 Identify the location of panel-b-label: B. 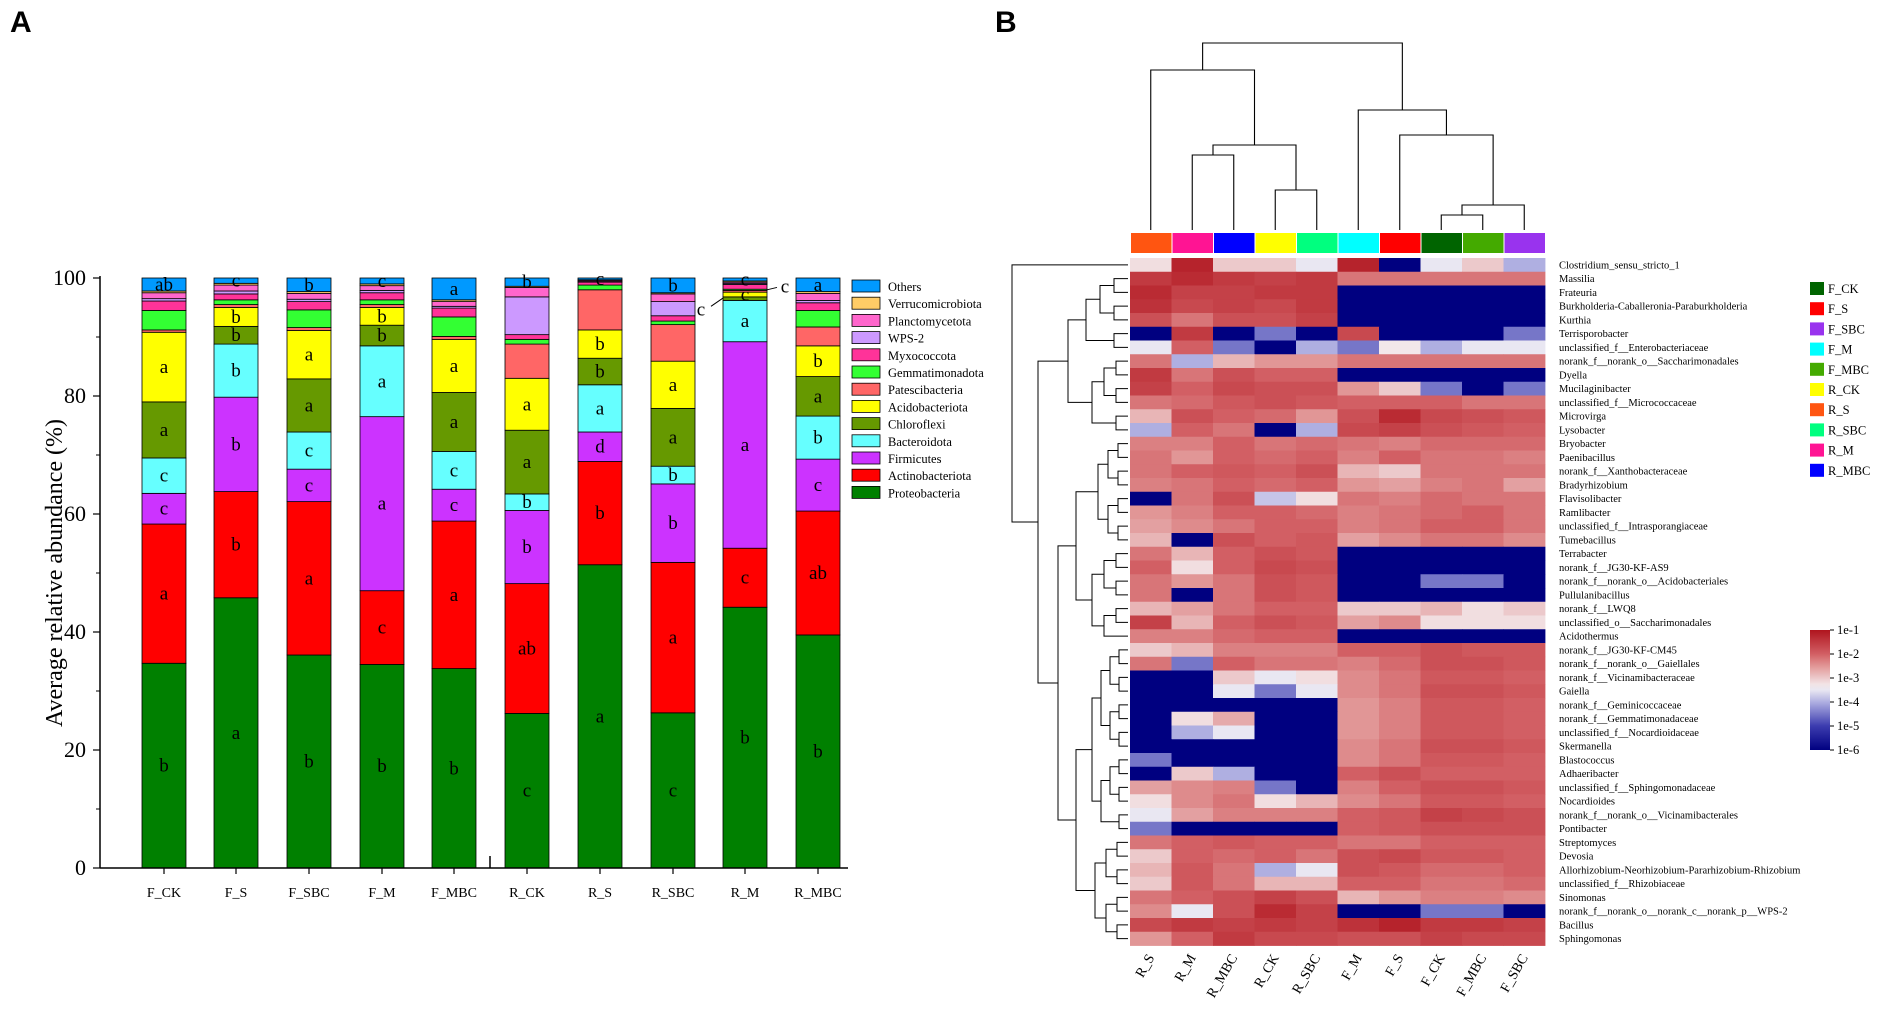
(1006, 22).